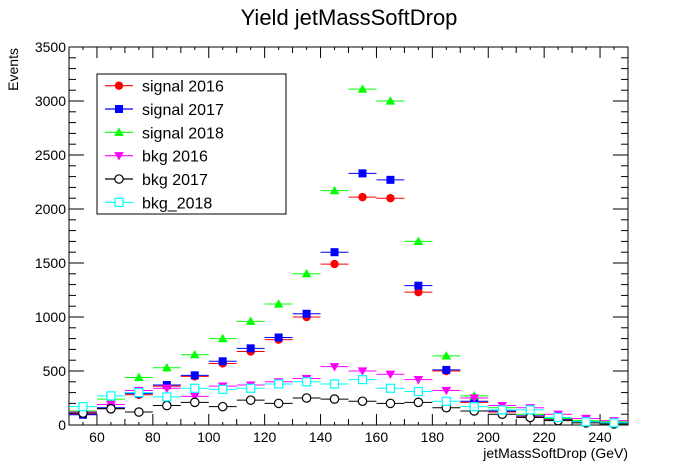 This screenshot has width=698, height=473. What do you see at coordinates (544, 437) in the screenshot?
I see `x-tick-label: 220` at bounding box center [544, 437].